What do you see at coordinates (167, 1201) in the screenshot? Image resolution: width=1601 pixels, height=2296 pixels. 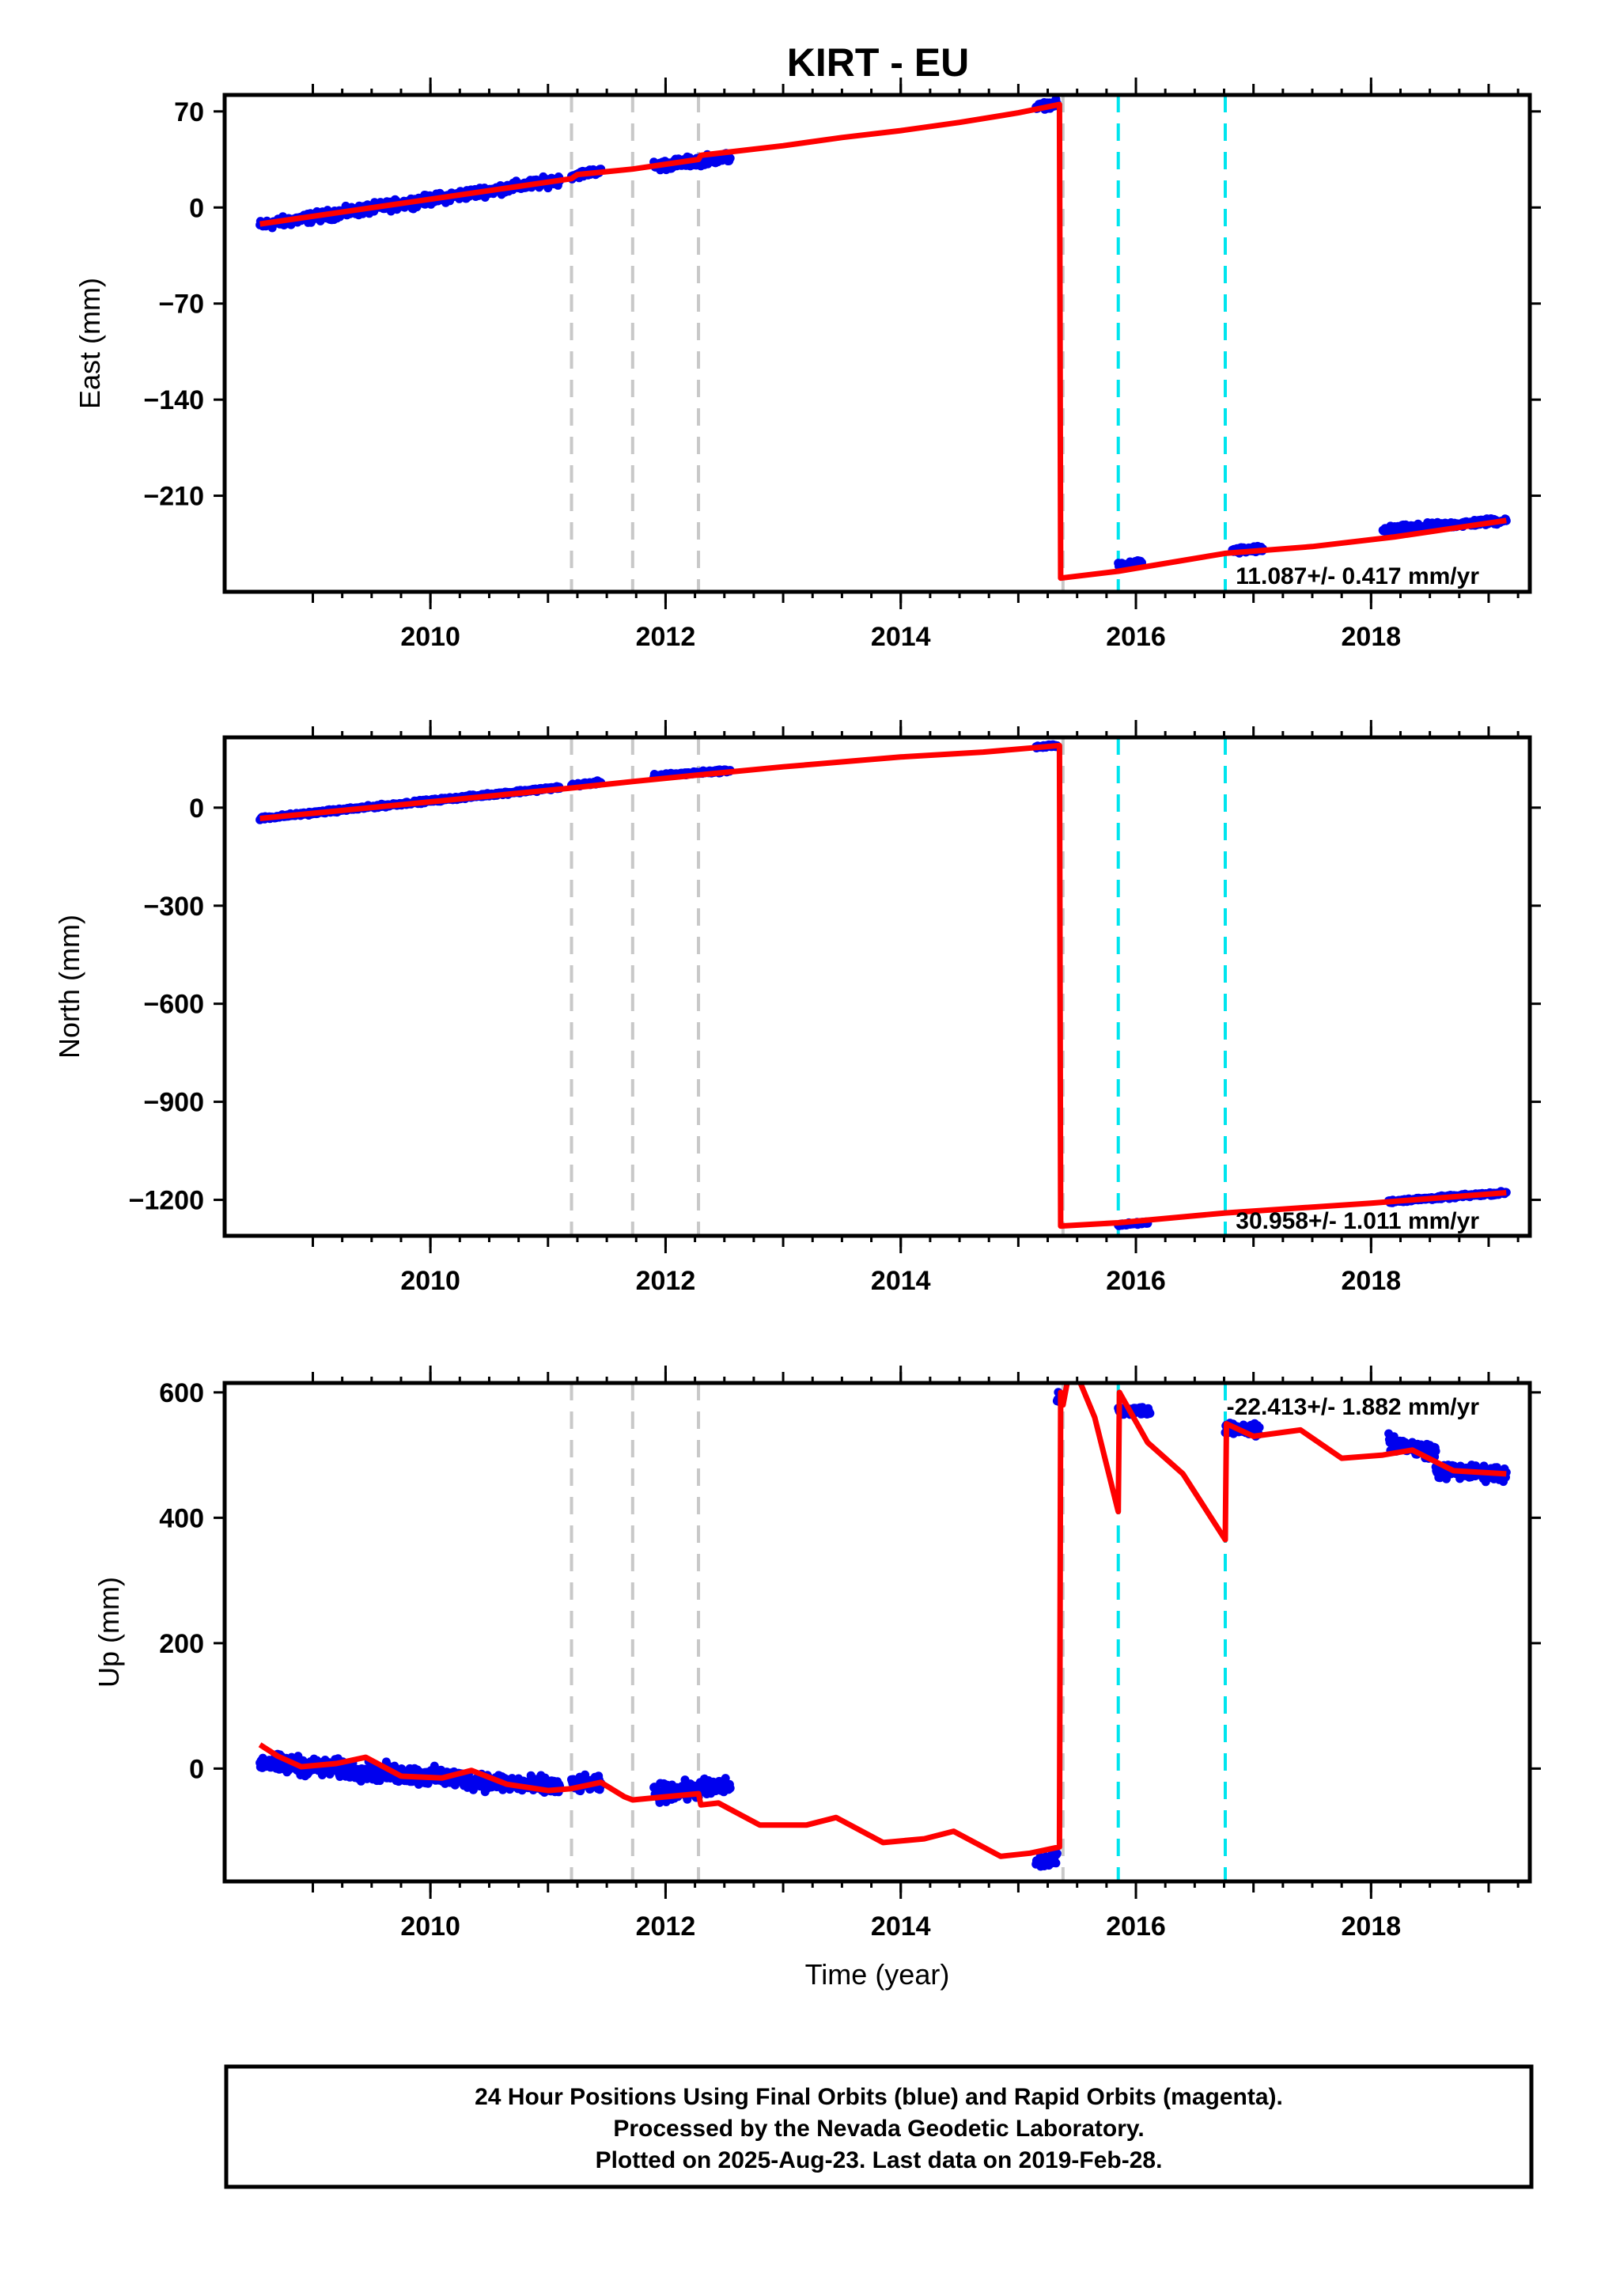 I see `y-tick-label: −1200` at bounding box center [167, 1201].